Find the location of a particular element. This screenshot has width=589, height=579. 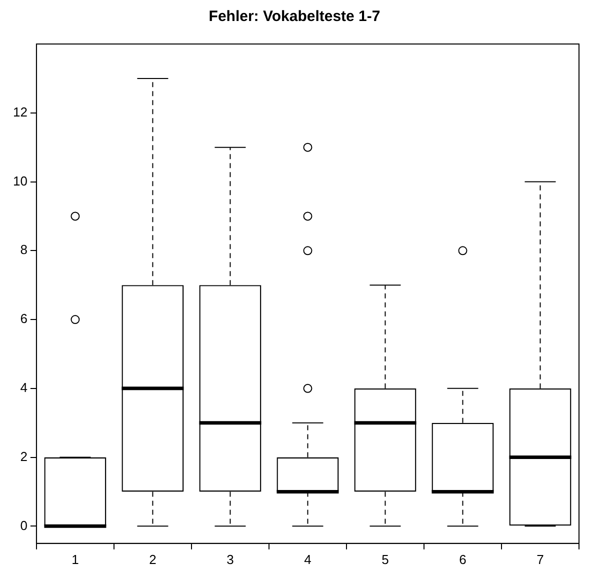

x-tick-label: 7 is located at coordinates (540, 559).